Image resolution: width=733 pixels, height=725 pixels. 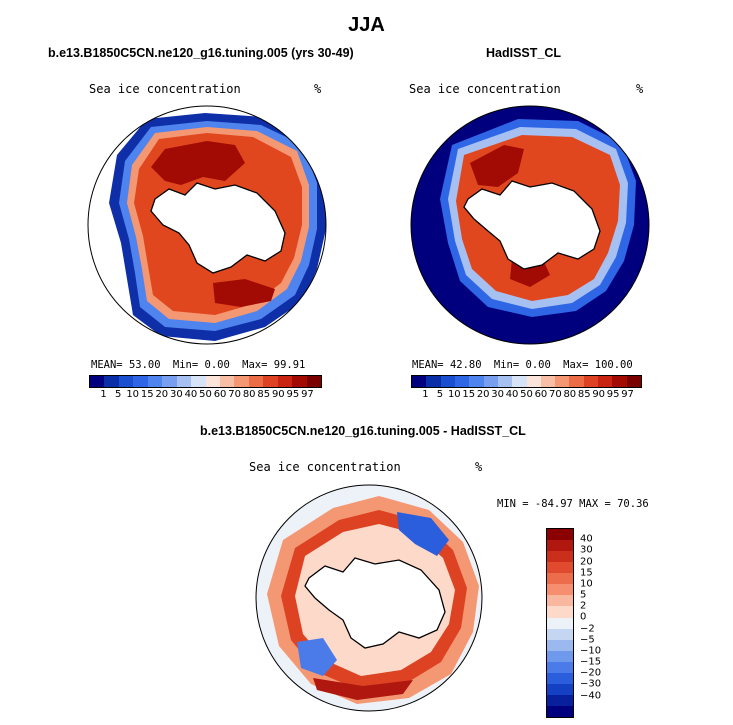 What do you see at coordinates (198, 163) in the screenshot?
I see `model-ice-core` at bounding box center [198, 163].